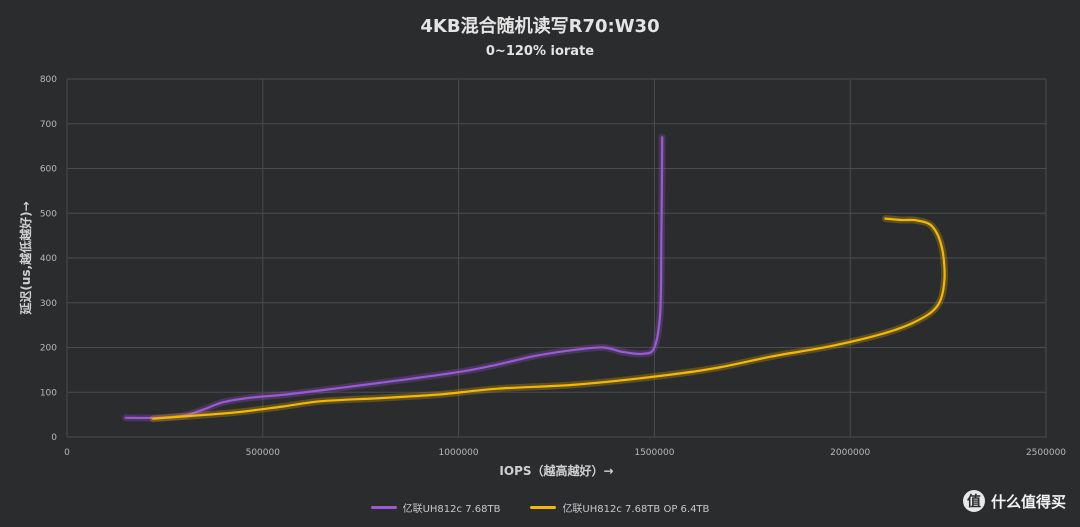  I want to click on y-tick-label: 700, so click(48, 125).